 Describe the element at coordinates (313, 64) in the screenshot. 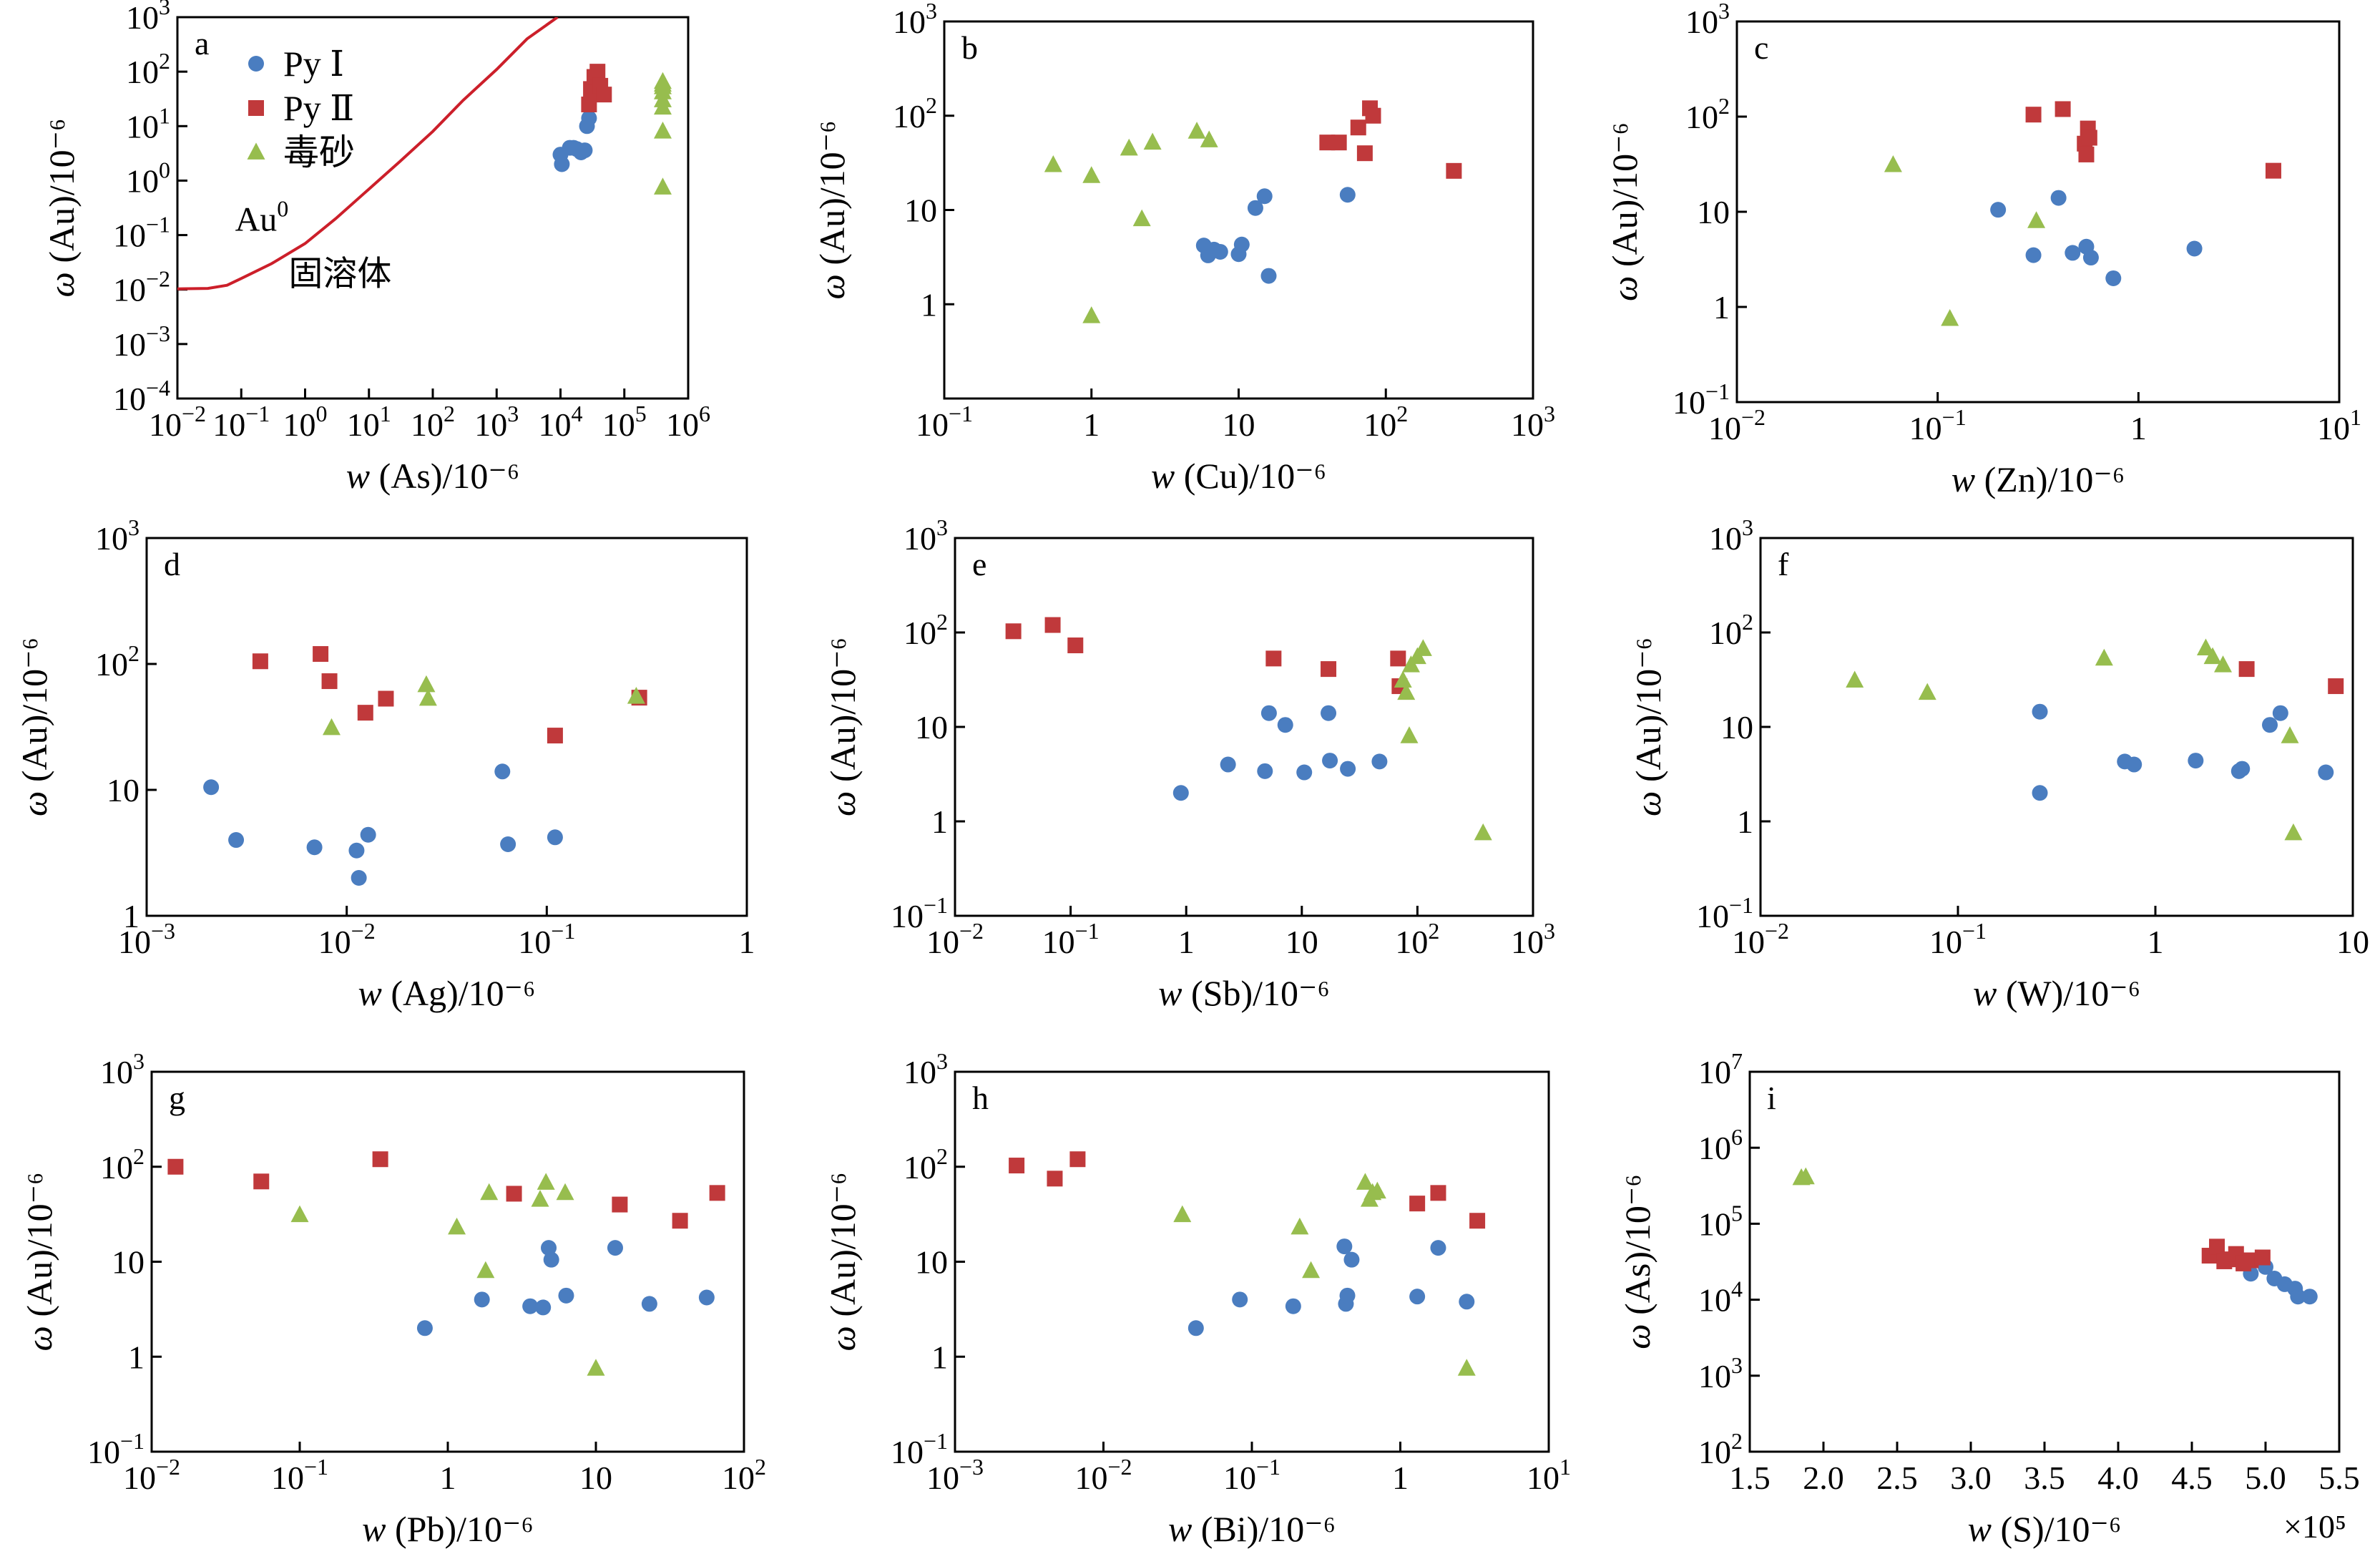

I see `legend-entry: Py Ⅰ` at that location.